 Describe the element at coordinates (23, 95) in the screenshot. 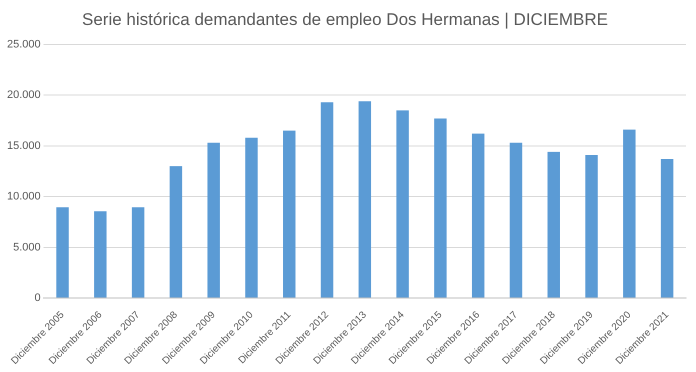

I see `y-tick-label: 20.000` at that location.